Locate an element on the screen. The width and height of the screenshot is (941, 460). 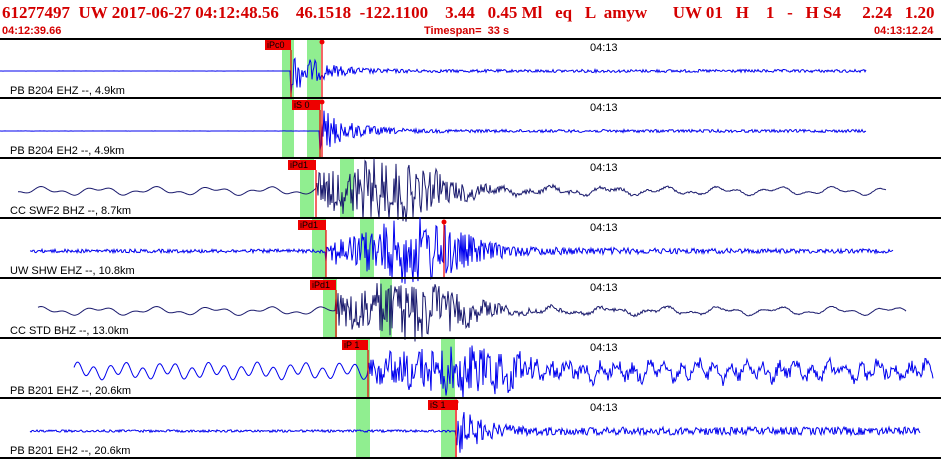
pick-label: iP 1 is located at coordinates (351, 345).